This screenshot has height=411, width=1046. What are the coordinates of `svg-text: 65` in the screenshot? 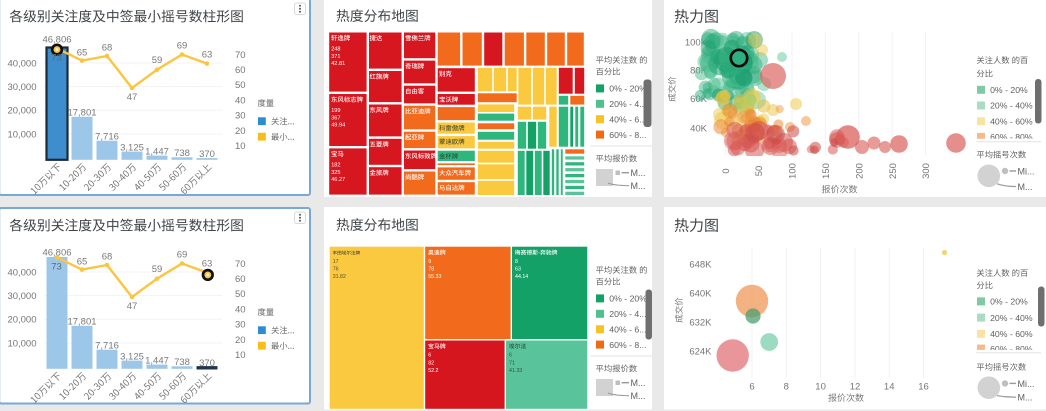 It's located at (82, 52).